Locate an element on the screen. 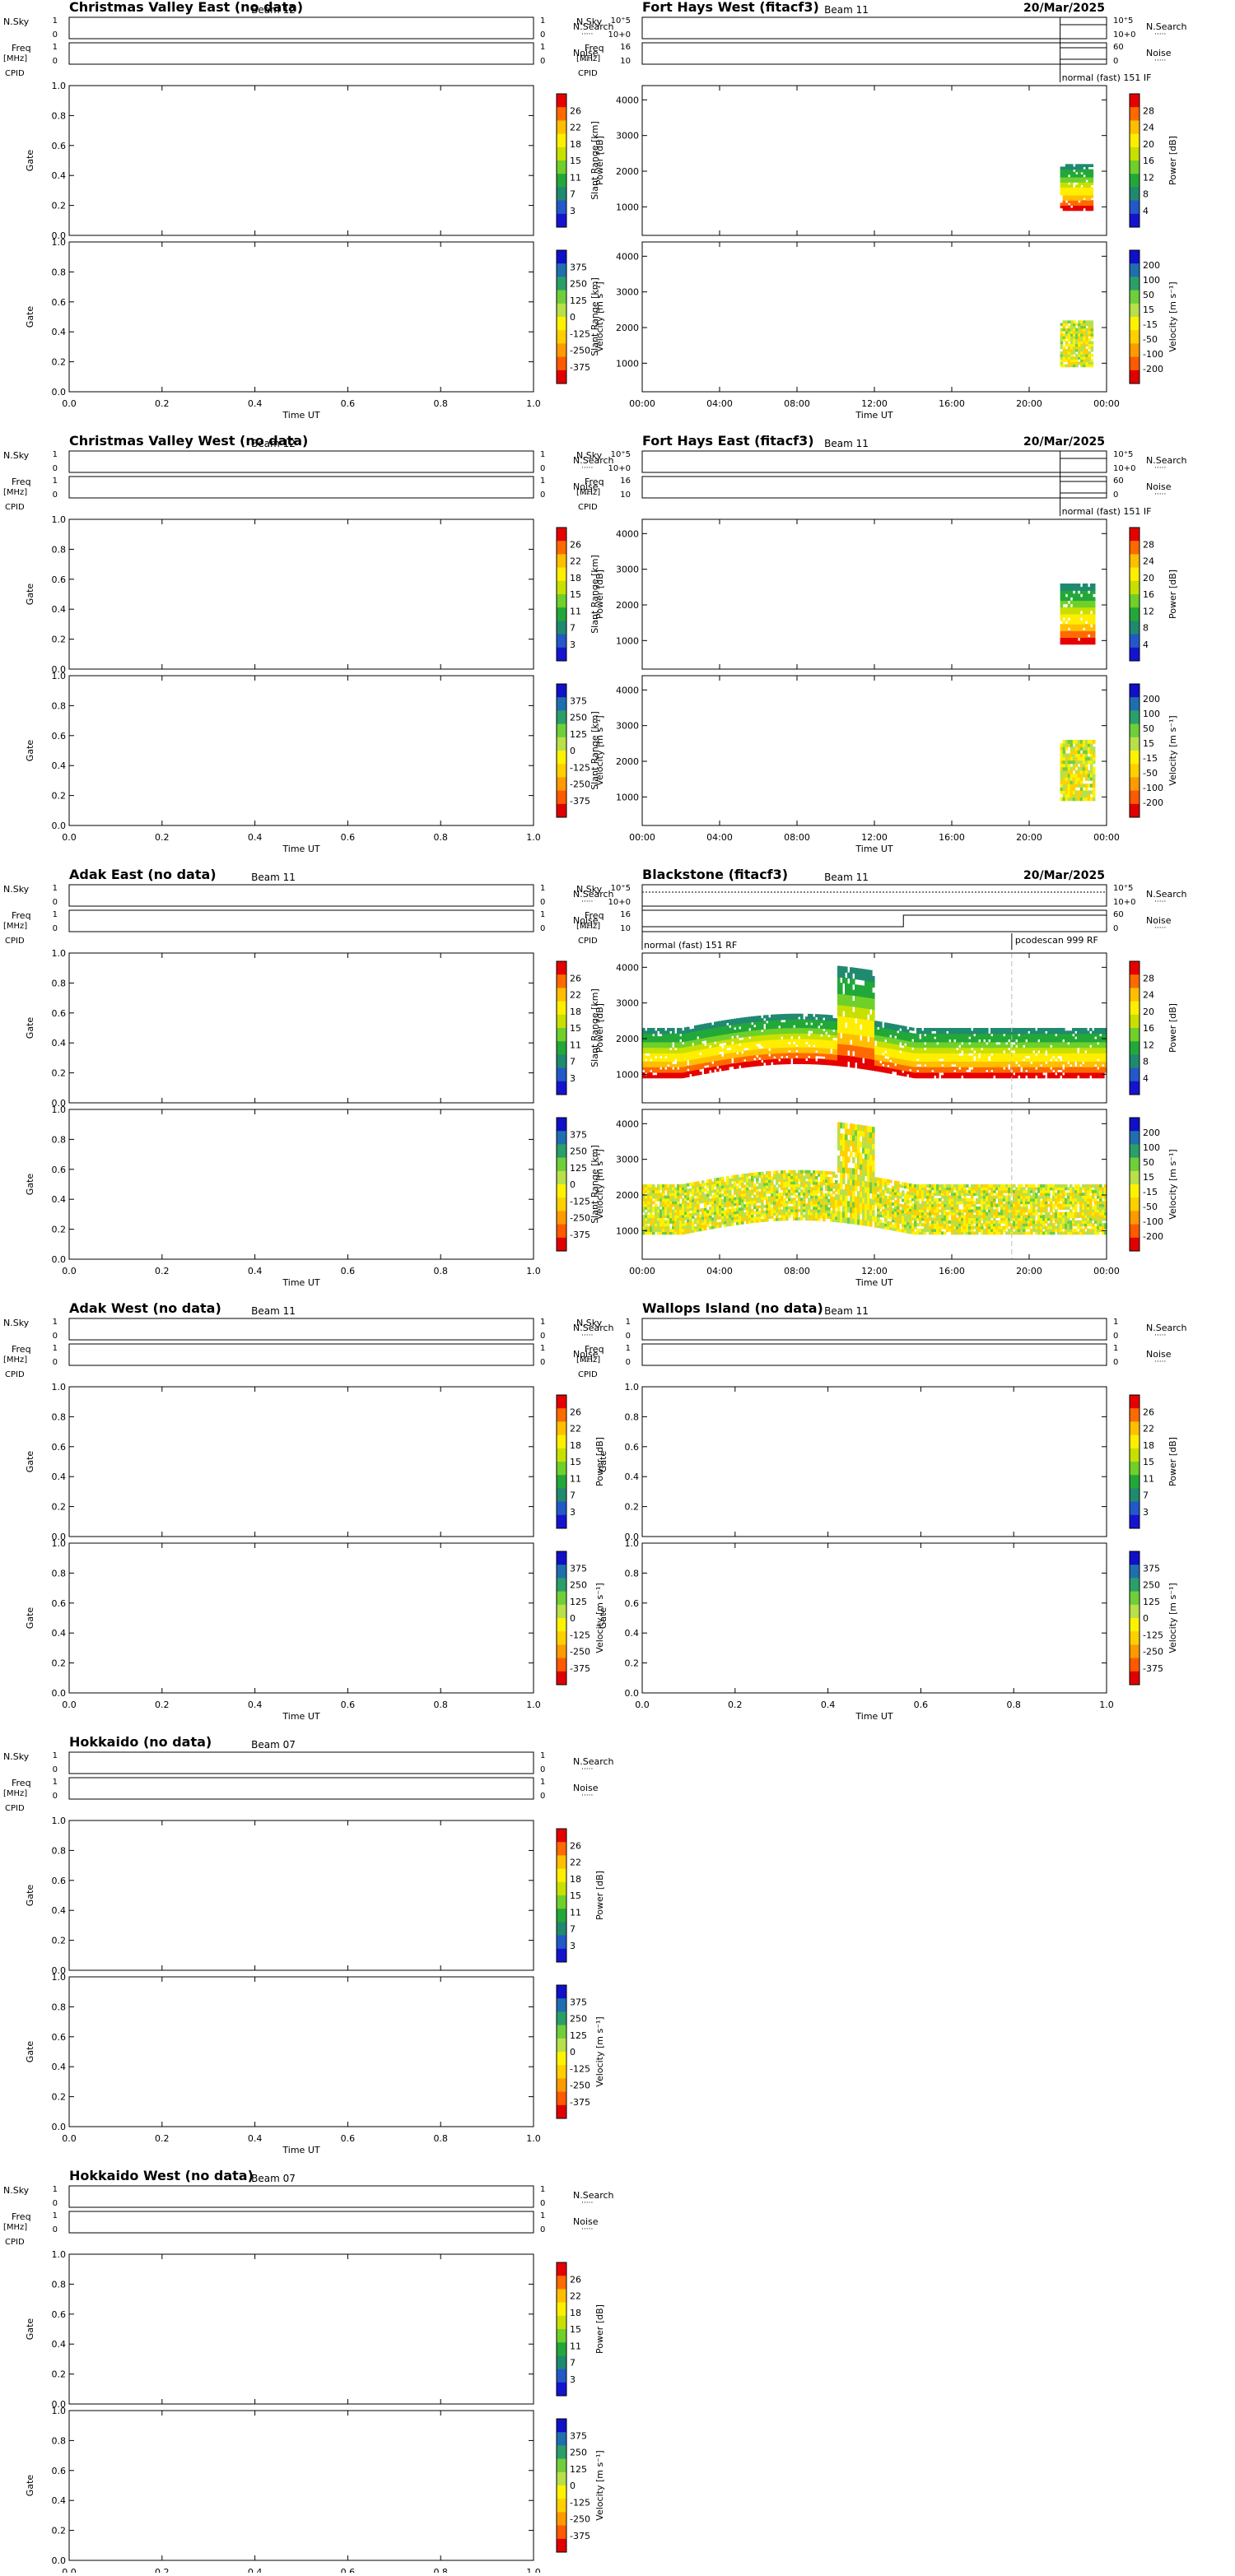 The width and height of the screenshot is (1235, 2576). colorbar-tick-label: 26 is located at coordinates (575, 1845).